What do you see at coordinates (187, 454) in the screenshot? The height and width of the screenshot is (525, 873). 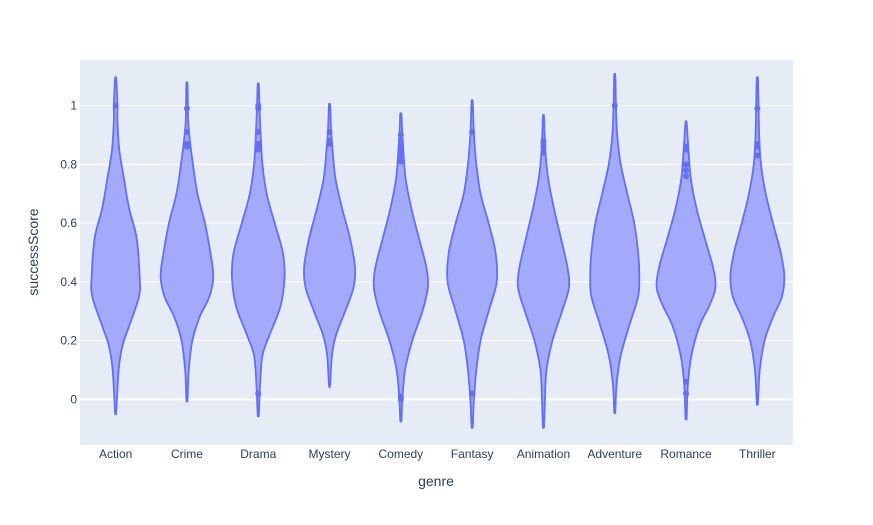 I see `x-tick-label: Crime` at bounding box center [187, 454].